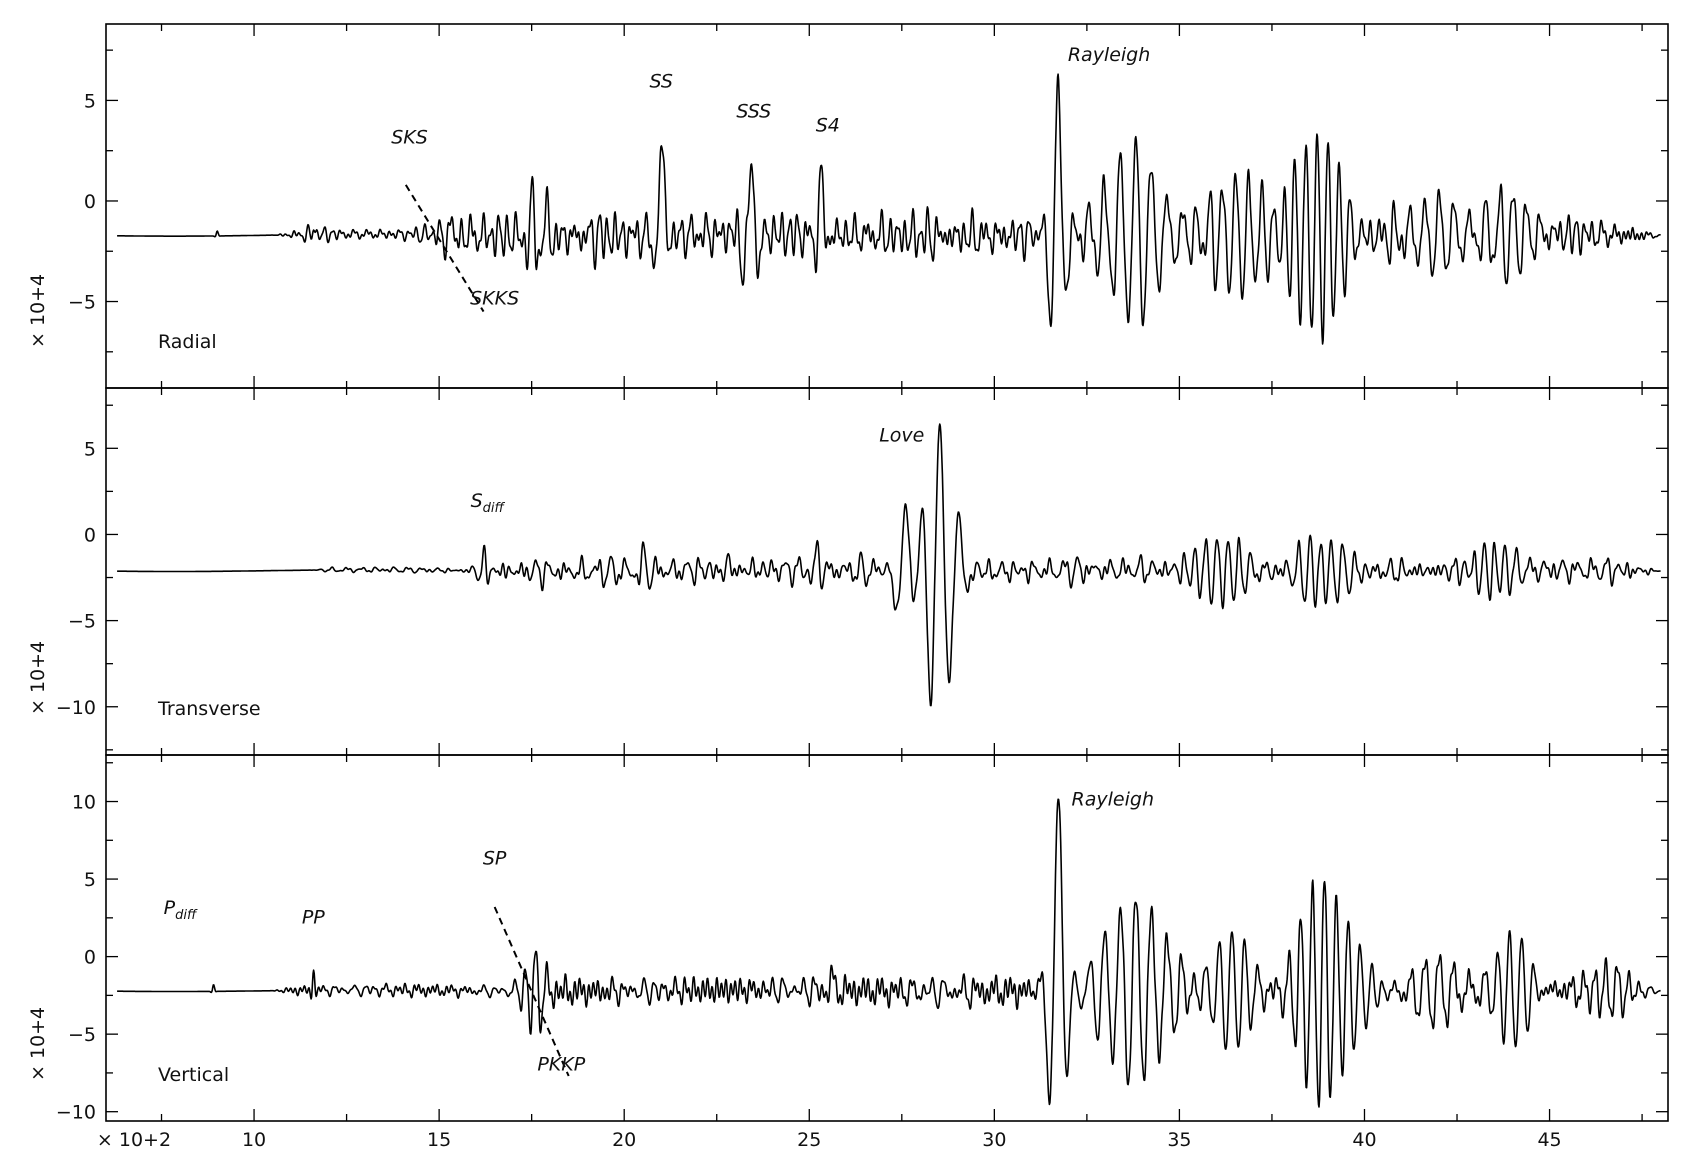  Describe the element at coordinates (1549, 1140) in the screenshot. I see `x-tick-label: 45` at that location.